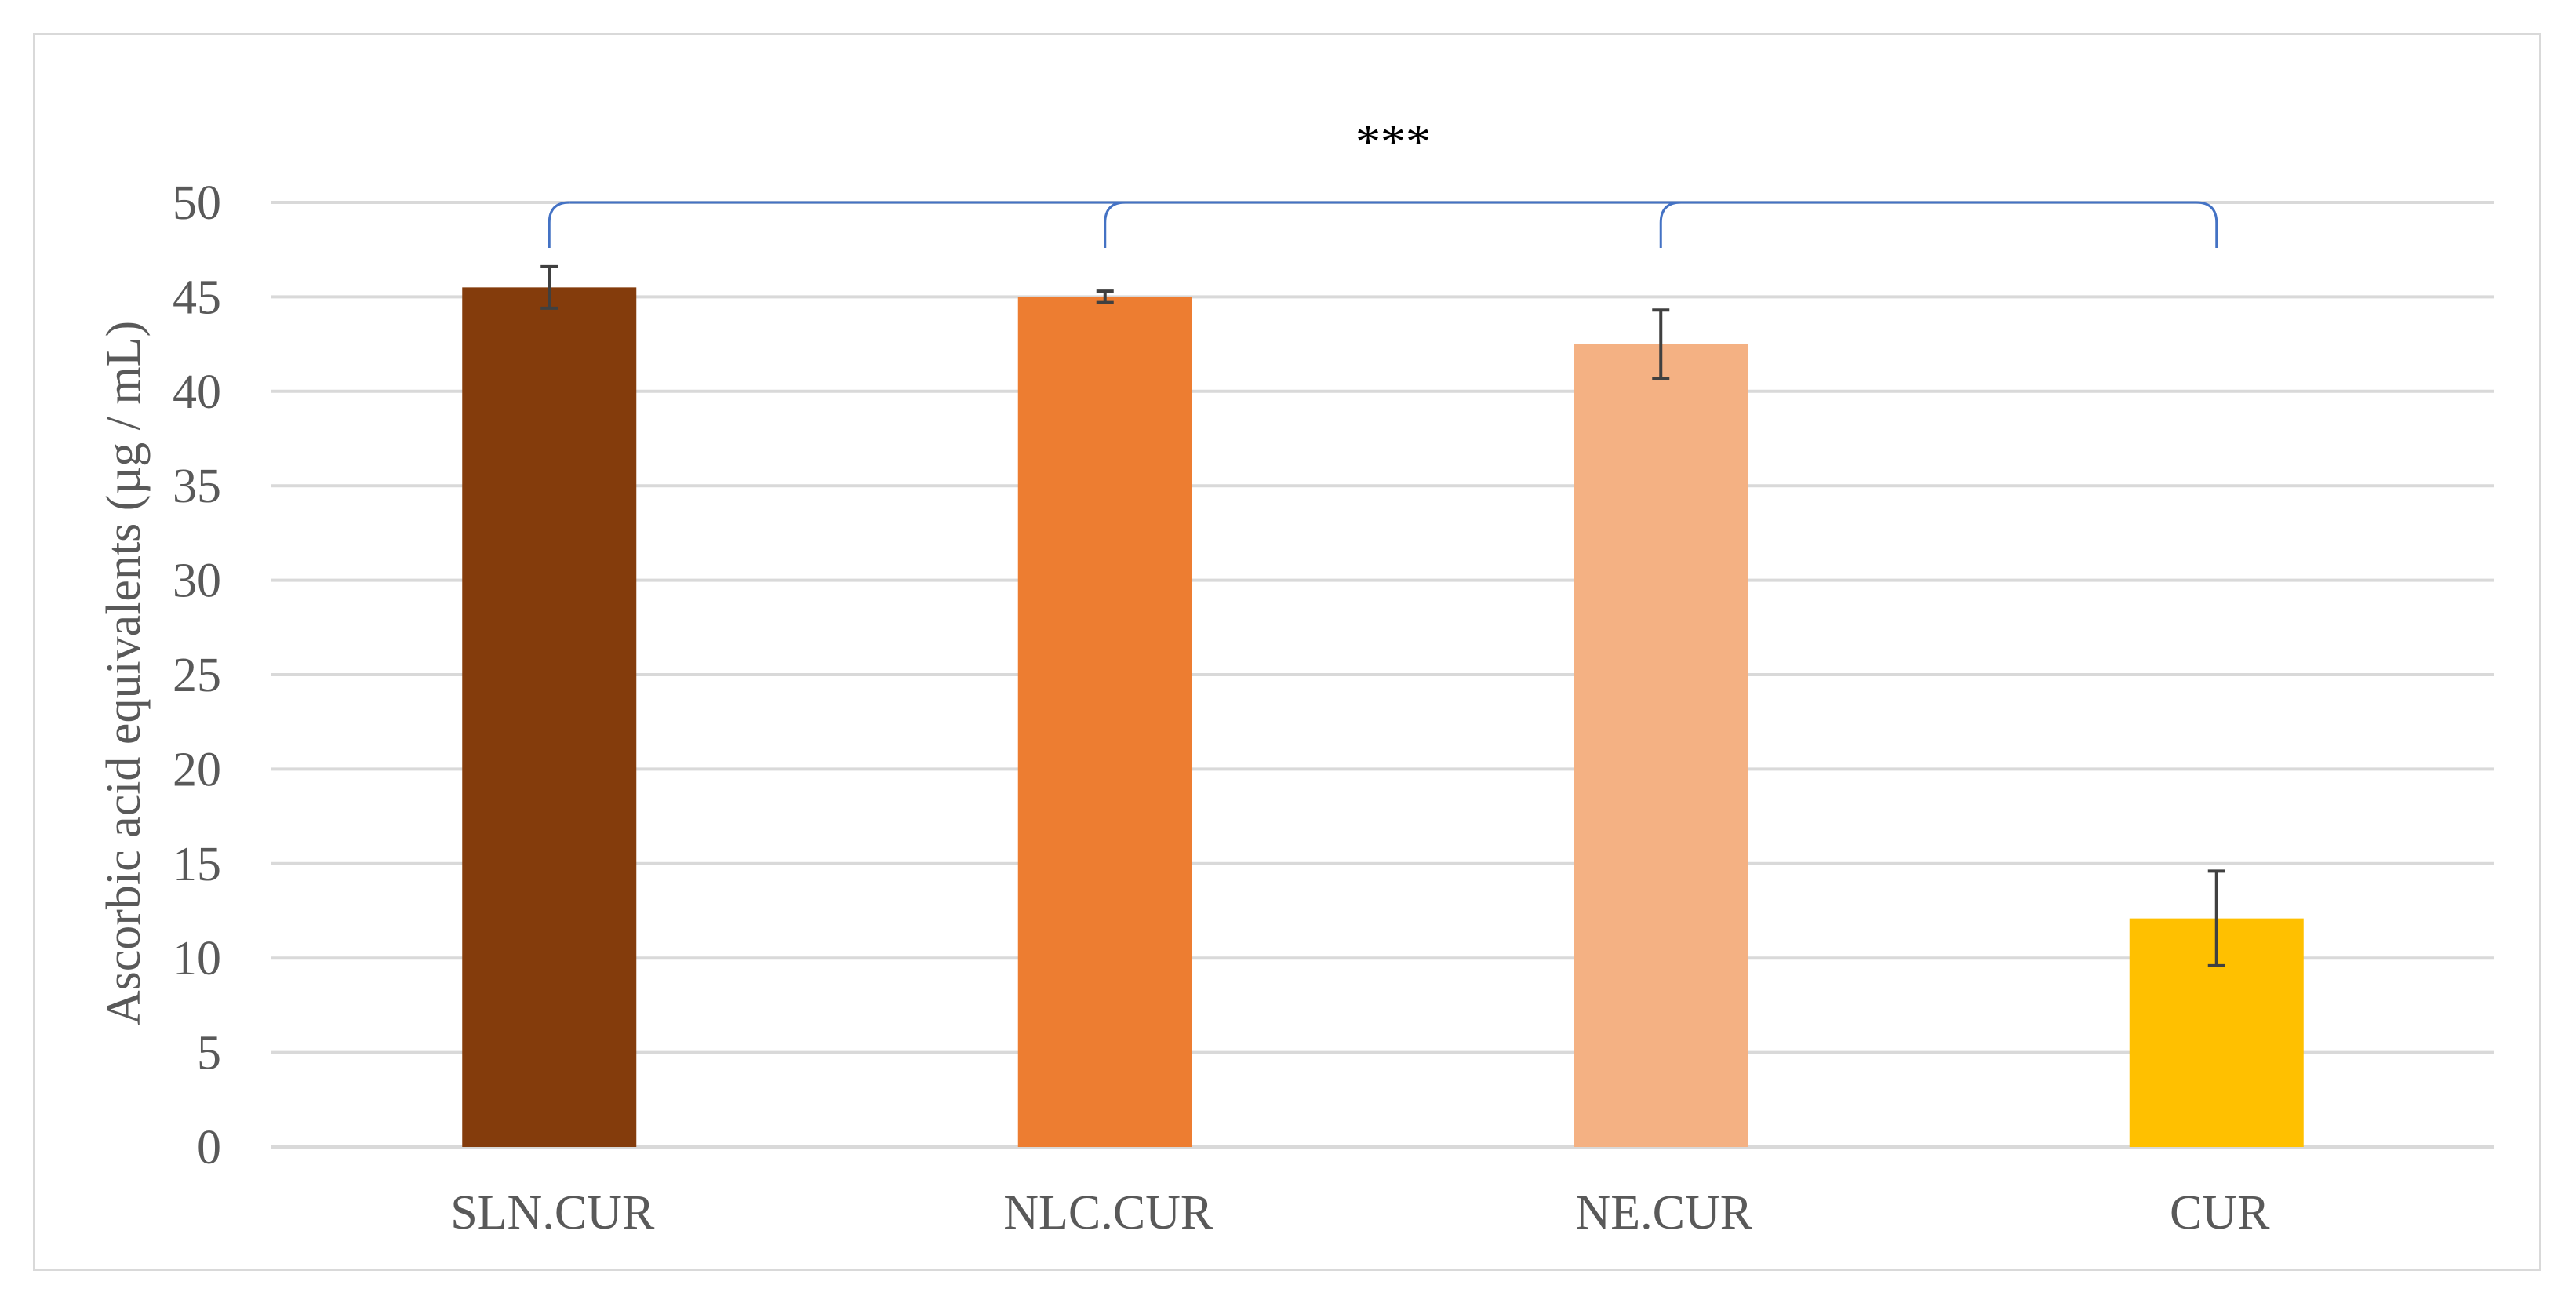 The height and width of the screenshot is (1307, 2576). Describe the element at coordinates (1393, 141) in the screenshot. I see `significance-label: ***` at that location.